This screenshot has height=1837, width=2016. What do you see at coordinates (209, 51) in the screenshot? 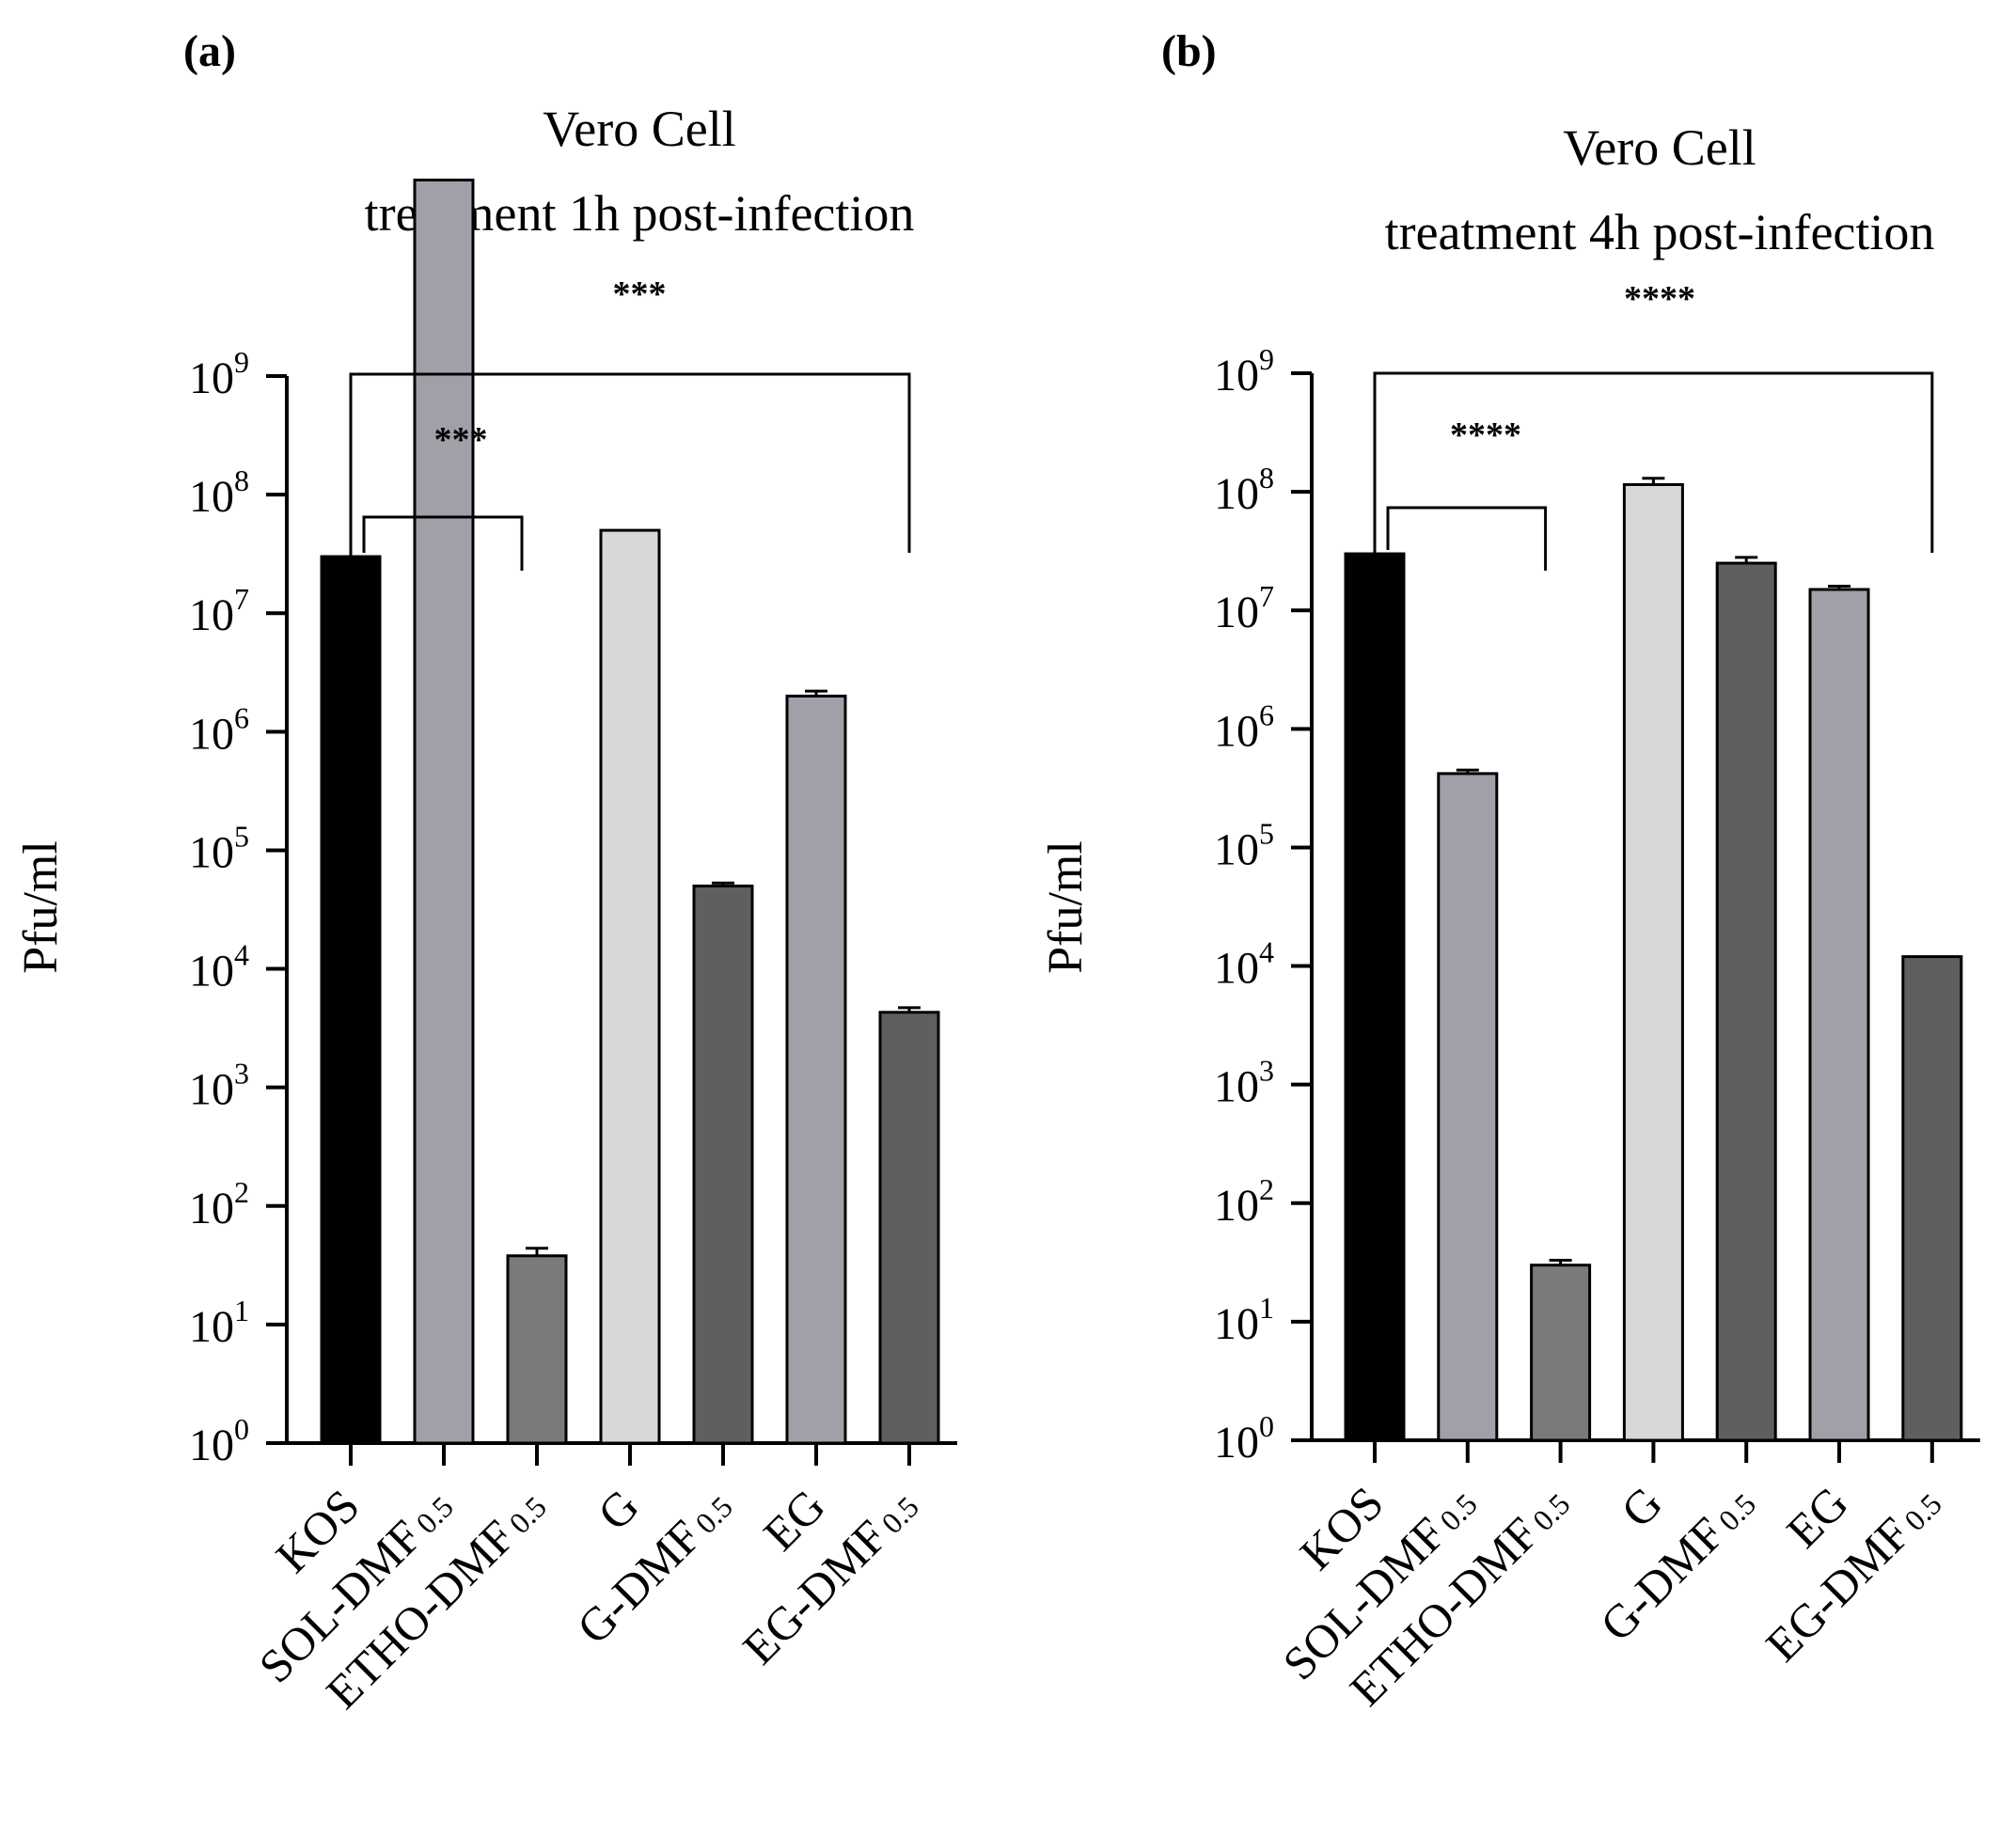
I see `panel-label: (a)` at bounding box center [209, 51].